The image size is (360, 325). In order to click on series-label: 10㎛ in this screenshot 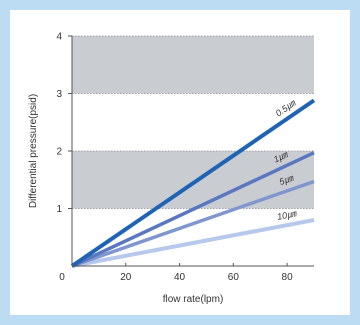, I will do `click(287, 215)`.